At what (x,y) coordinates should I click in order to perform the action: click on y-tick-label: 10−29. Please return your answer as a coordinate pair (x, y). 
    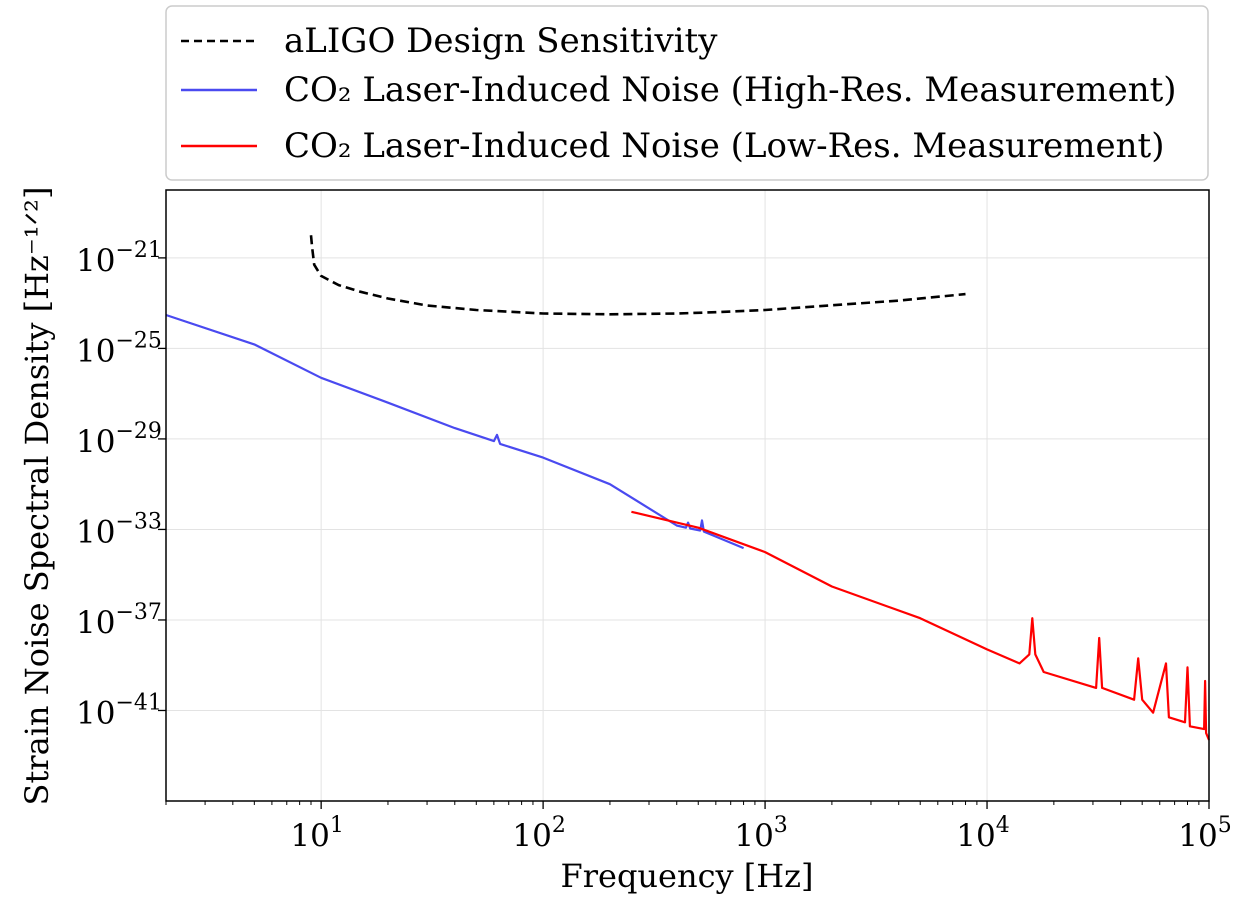
    Looking at the image, I should click on (119, 439).